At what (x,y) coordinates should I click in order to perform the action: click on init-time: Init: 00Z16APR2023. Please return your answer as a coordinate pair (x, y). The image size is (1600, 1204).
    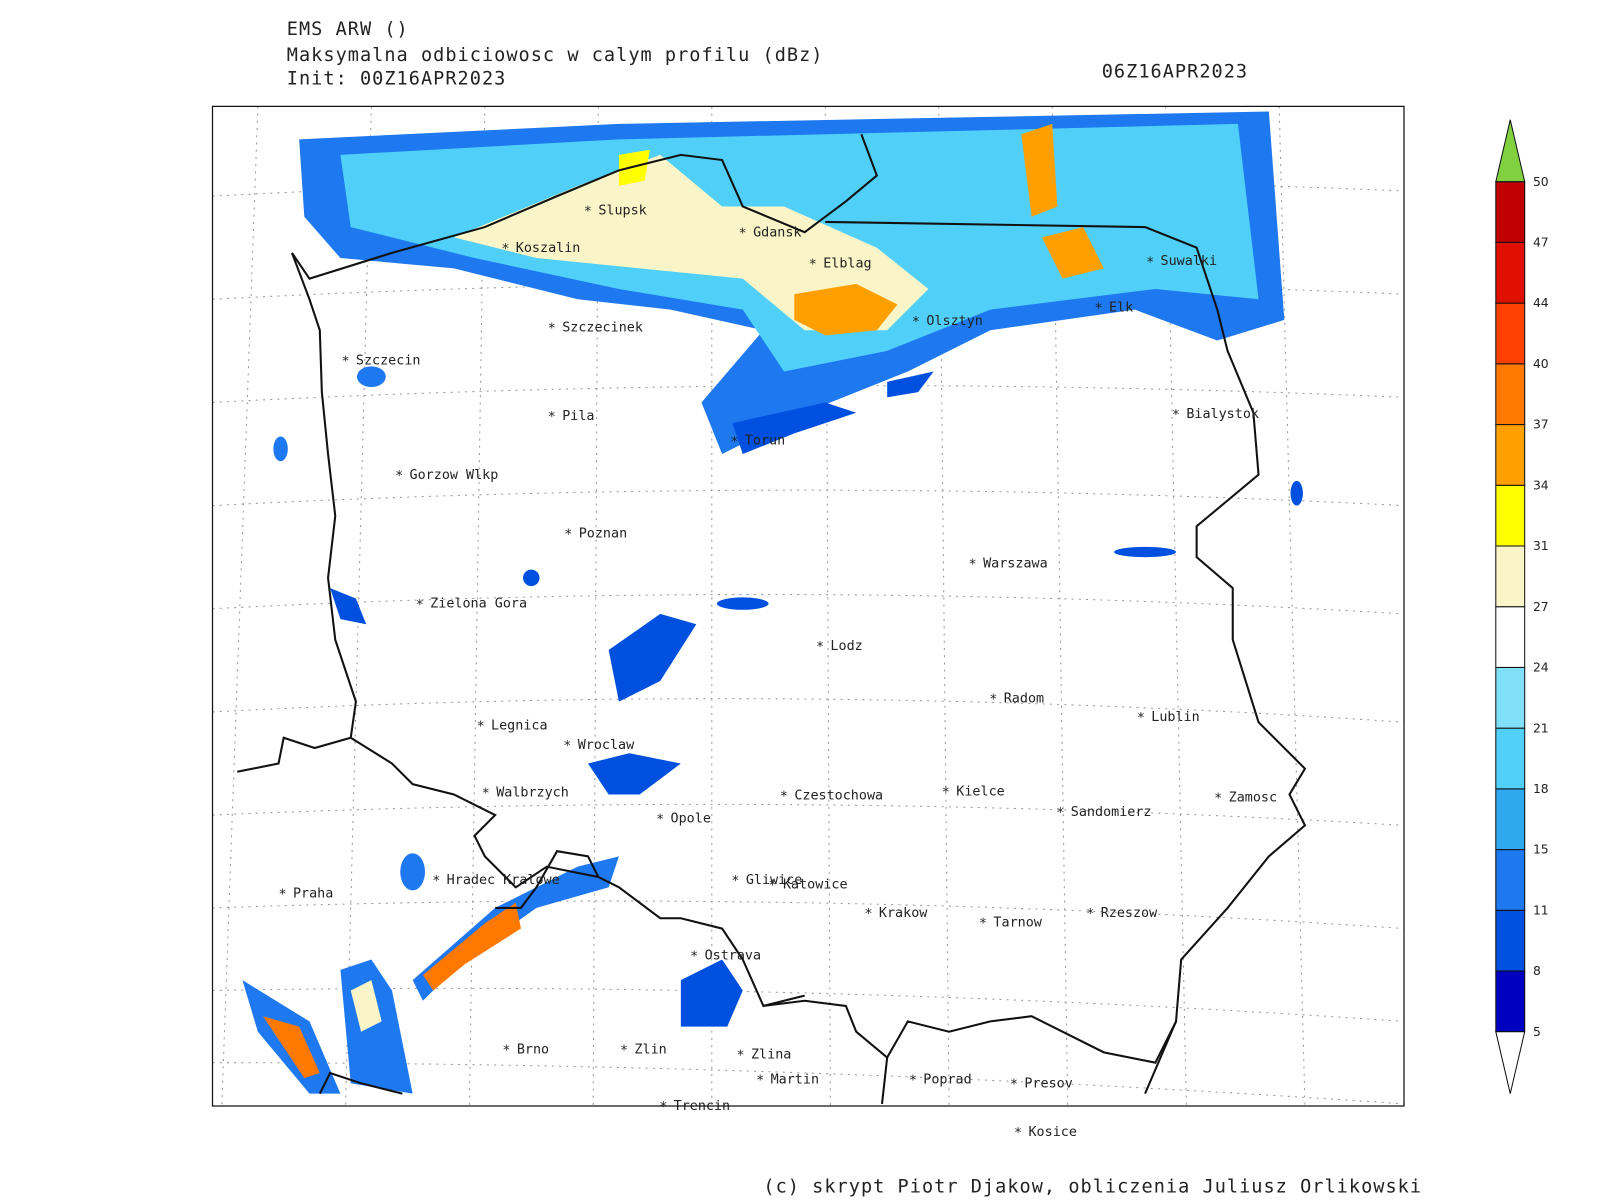
    Looking at the image, I should click on (397, 79).